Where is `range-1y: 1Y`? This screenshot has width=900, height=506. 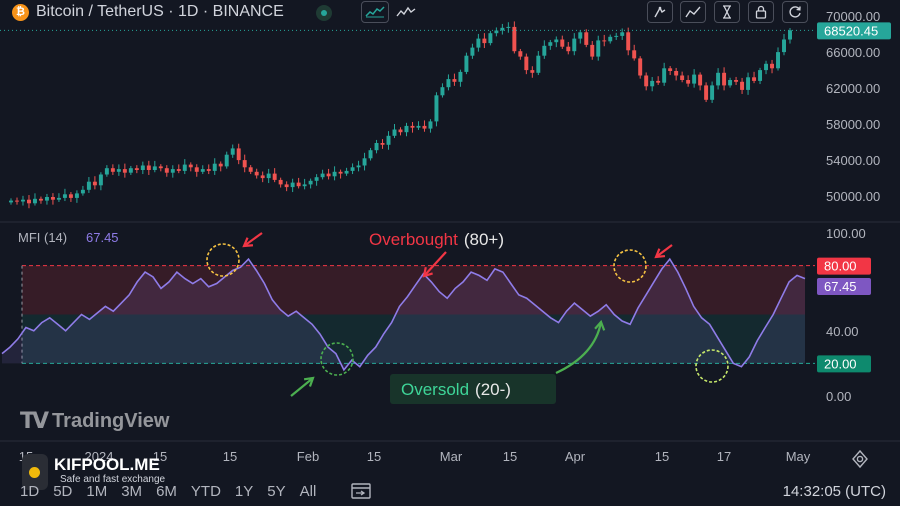
range-1y: 1Y is located at coordinates (244, 491).